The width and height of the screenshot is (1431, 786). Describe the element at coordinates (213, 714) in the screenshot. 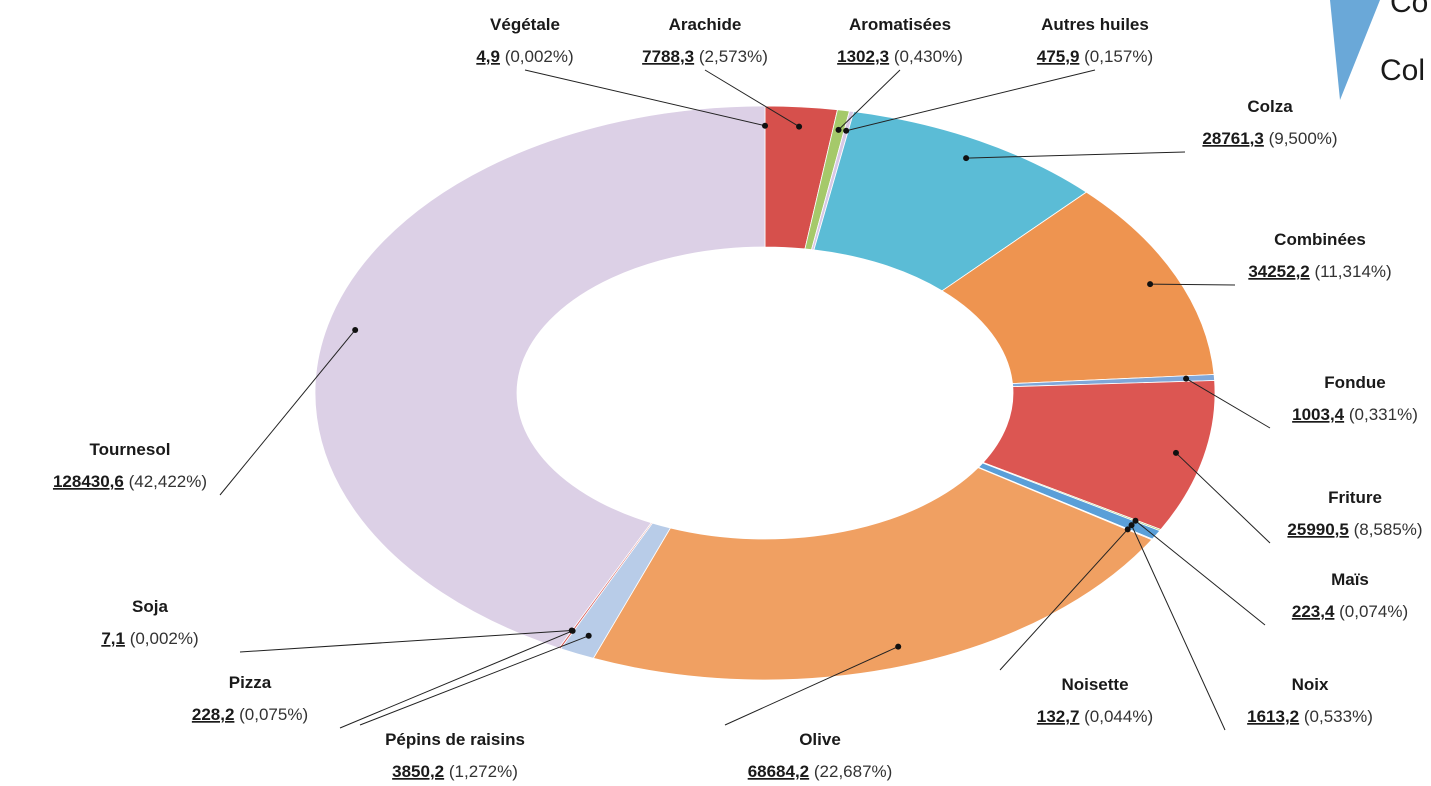

I see `value: 228,2` at that location.